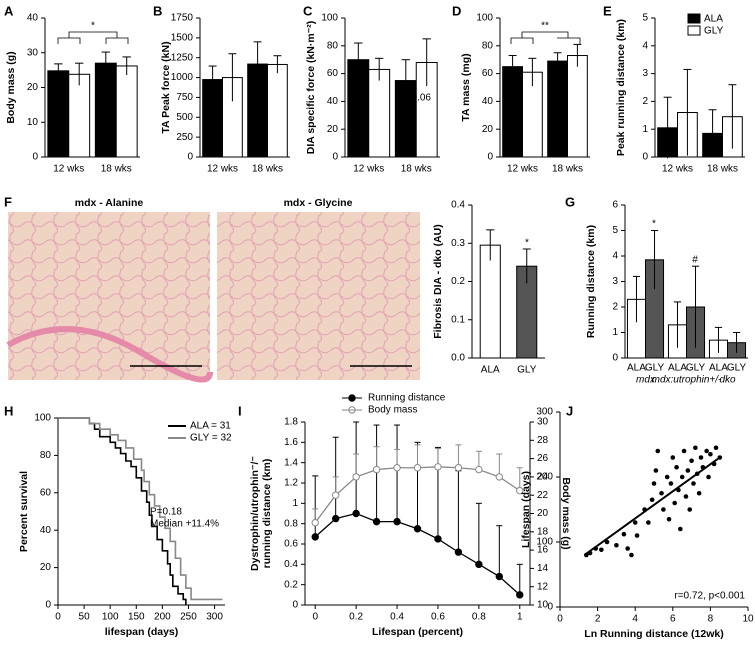  I want to click on y-tick-label: 1.8, so click(291, 422).